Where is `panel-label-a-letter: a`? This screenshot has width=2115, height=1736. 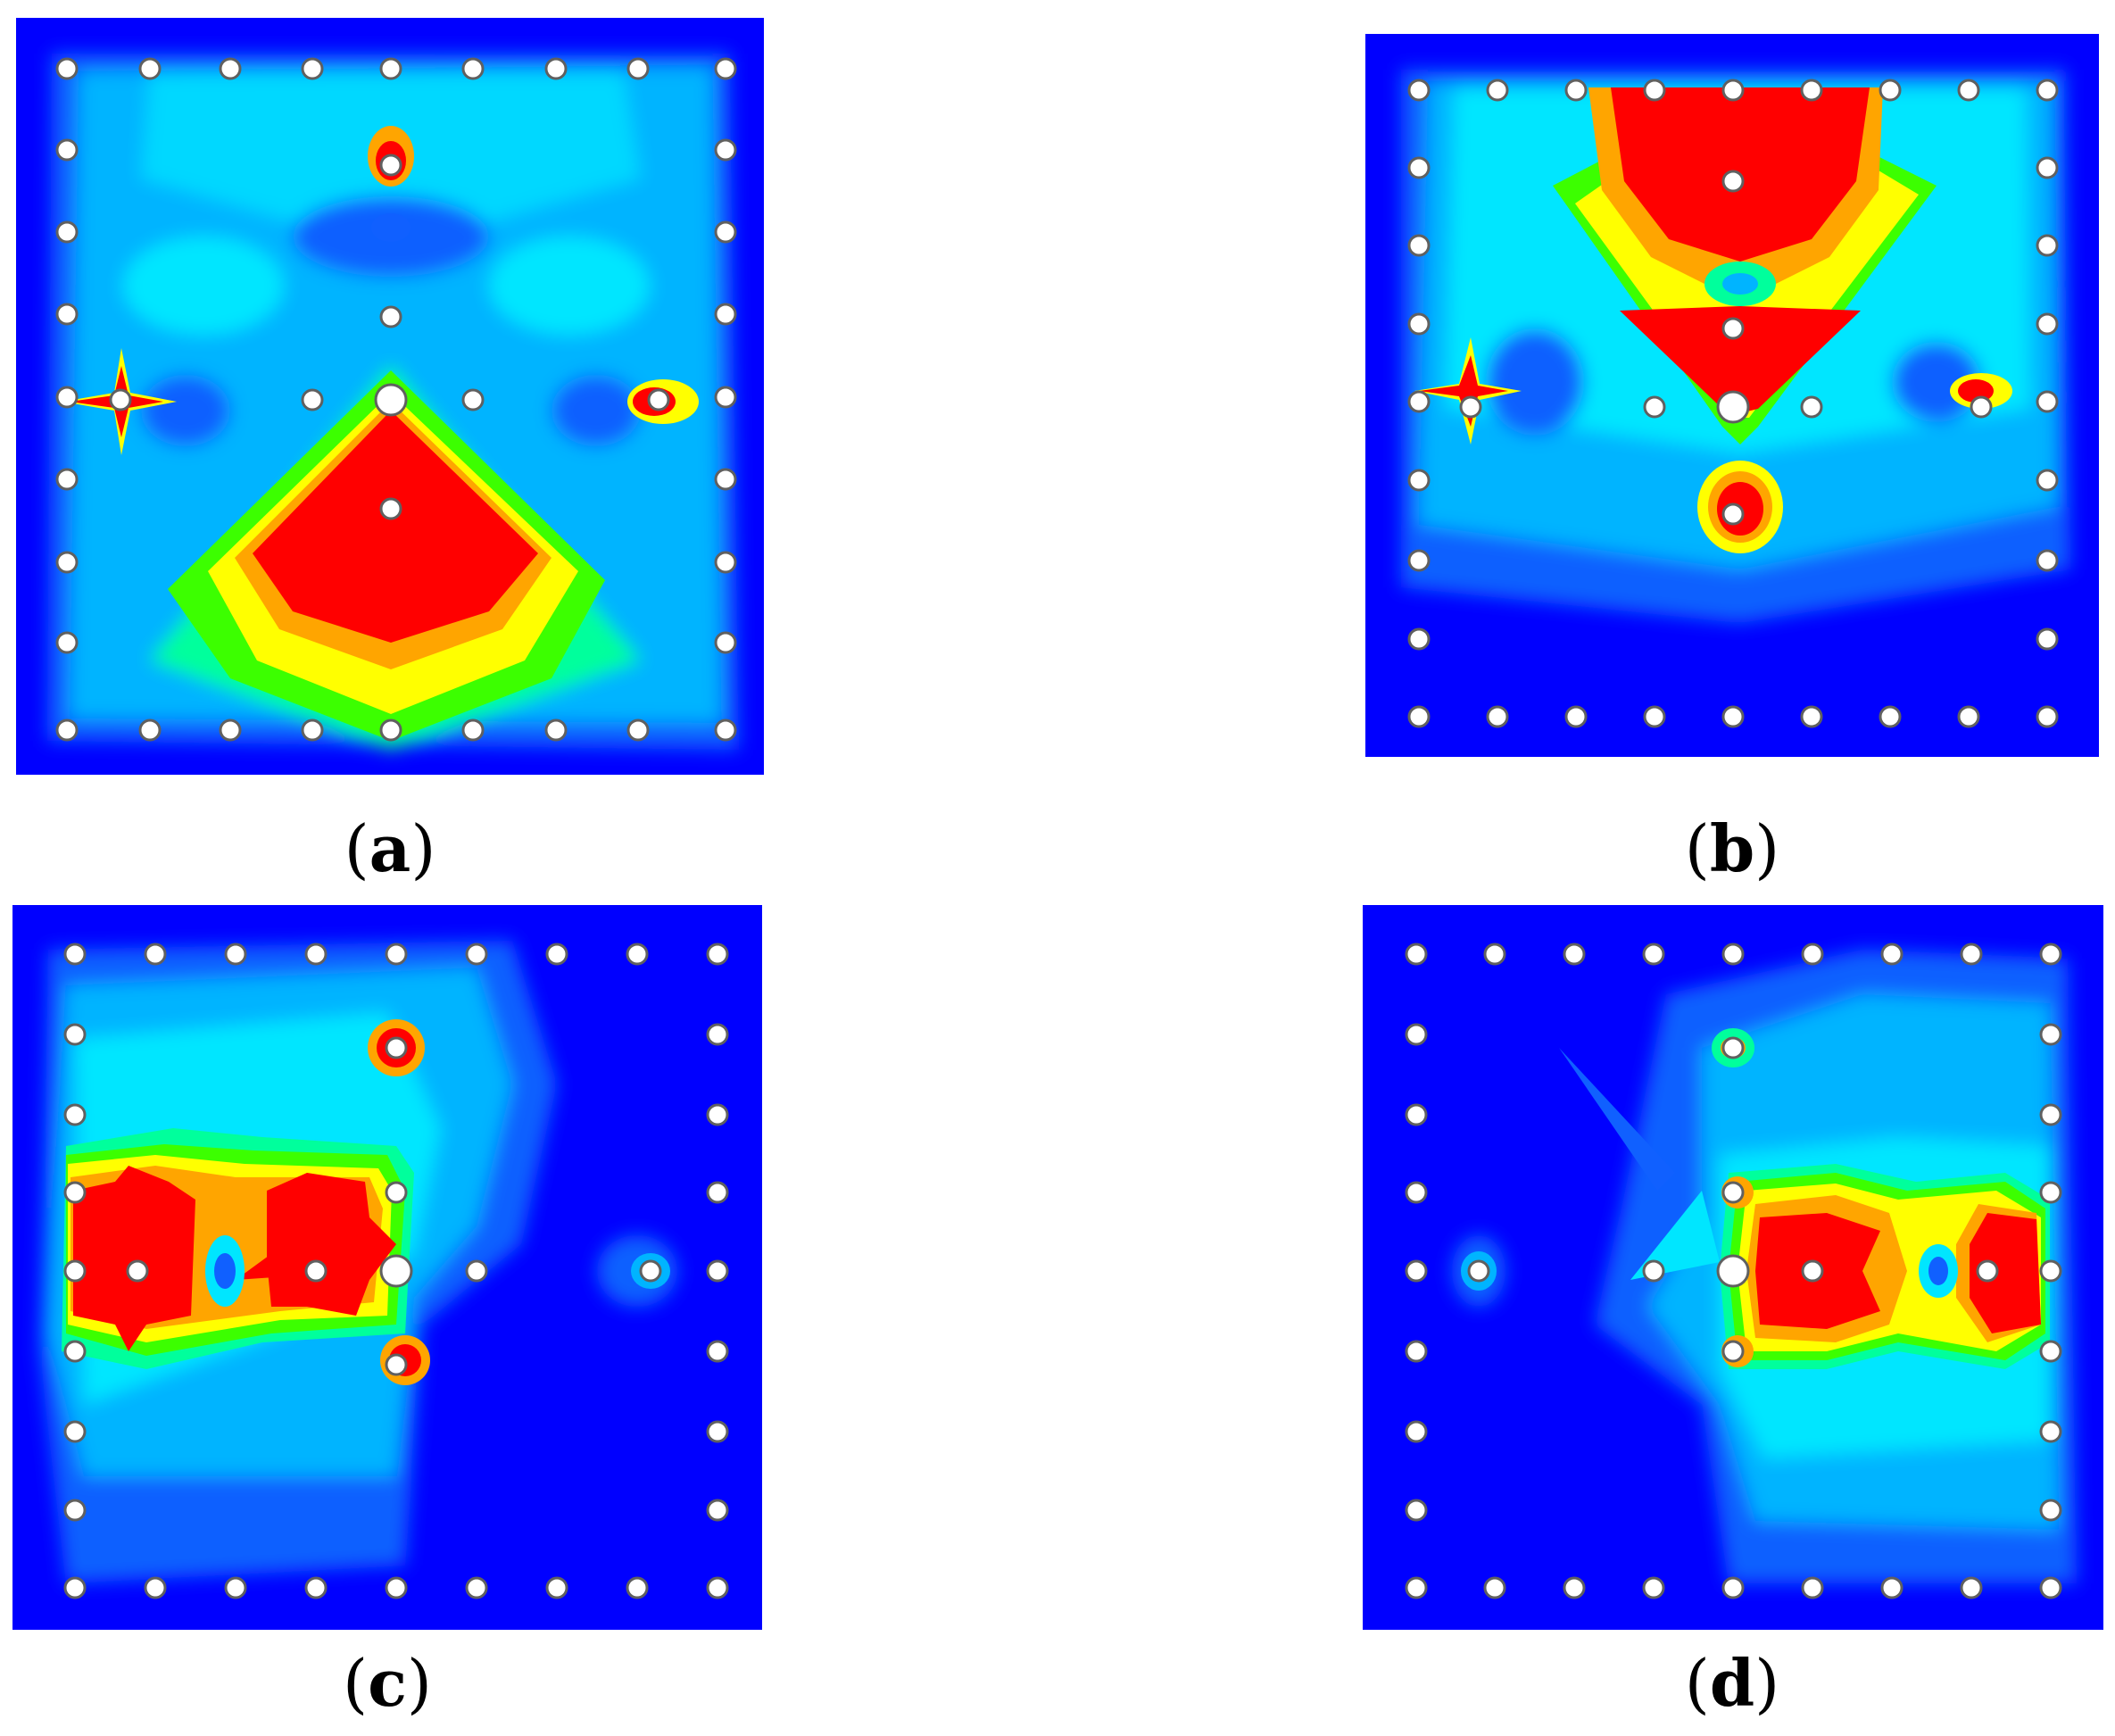 panel-label-a-letter: a is located at coordinates (390, 848).